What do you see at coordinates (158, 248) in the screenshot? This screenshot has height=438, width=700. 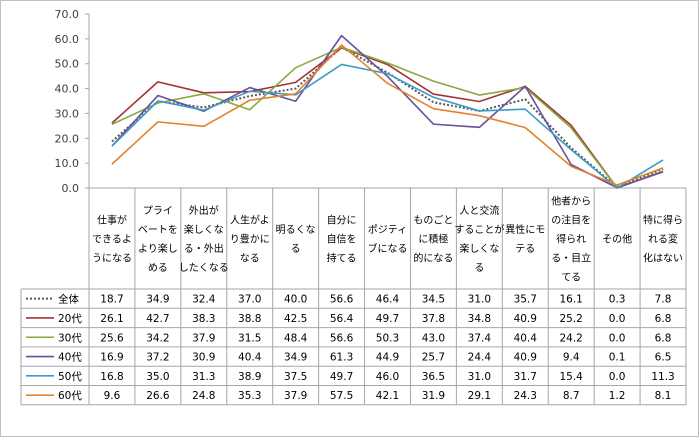 I see `category-label-line: より楽し` at bounding box center [158, 248].